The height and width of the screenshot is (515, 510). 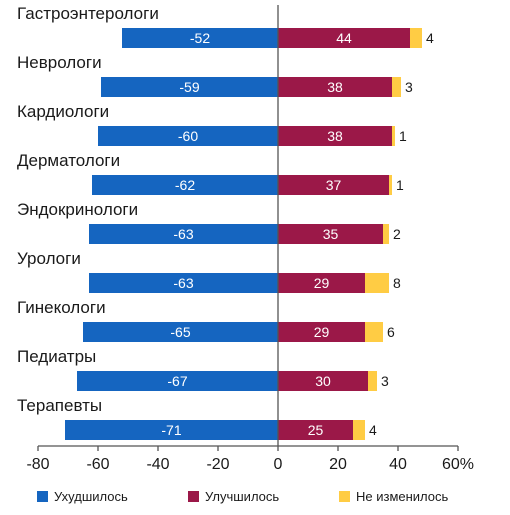 I want to click on legend-label: Не изменилось, so click(x=402, y=496).